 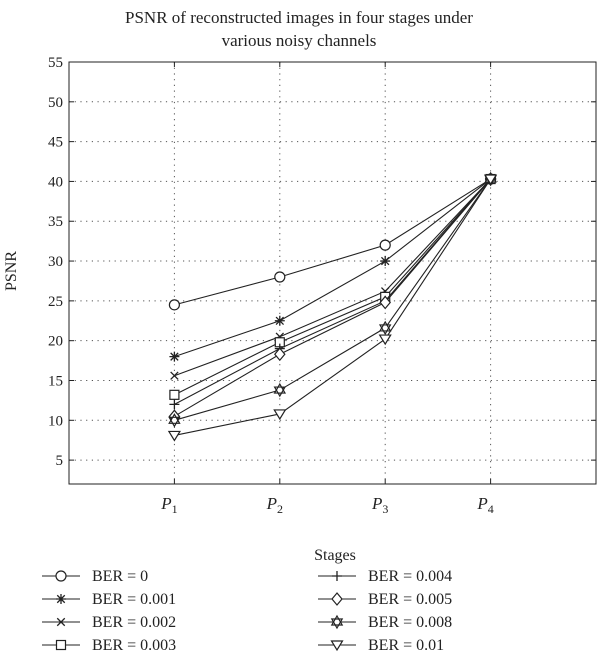 I want to click on x-tick-label: P2, so click(x=274, y=505).